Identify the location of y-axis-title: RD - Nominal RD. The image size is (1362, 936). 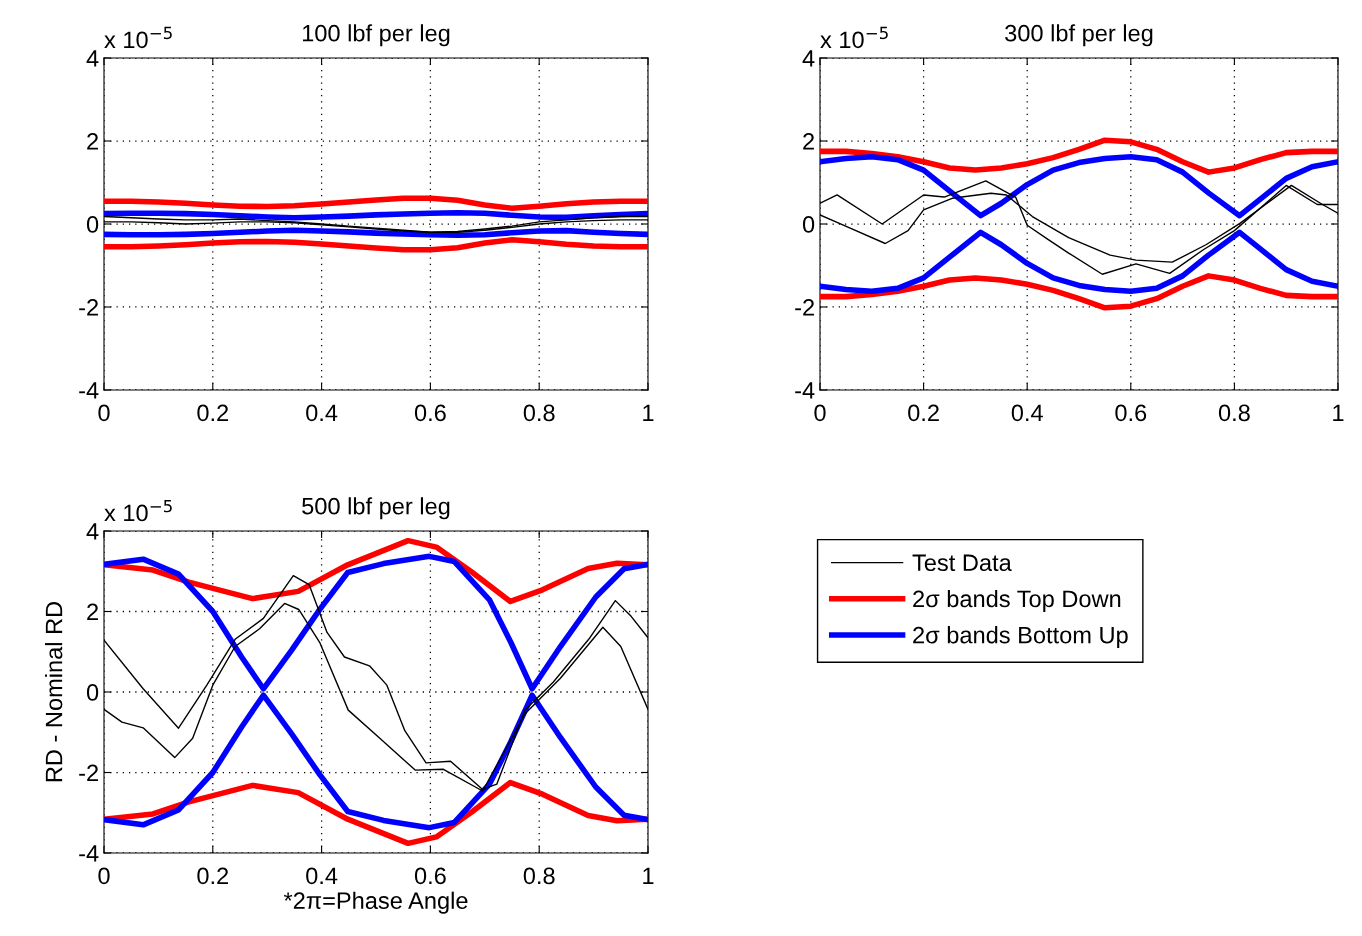
(54, 691).